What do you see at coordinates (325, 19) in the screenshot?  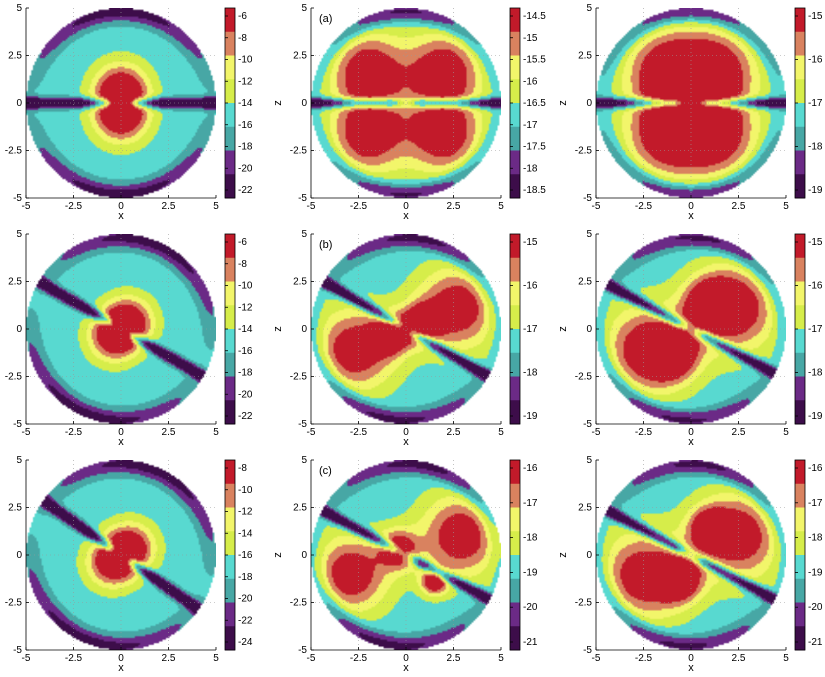 I see `panel-label: (a)` at bounding box center [325, 19].